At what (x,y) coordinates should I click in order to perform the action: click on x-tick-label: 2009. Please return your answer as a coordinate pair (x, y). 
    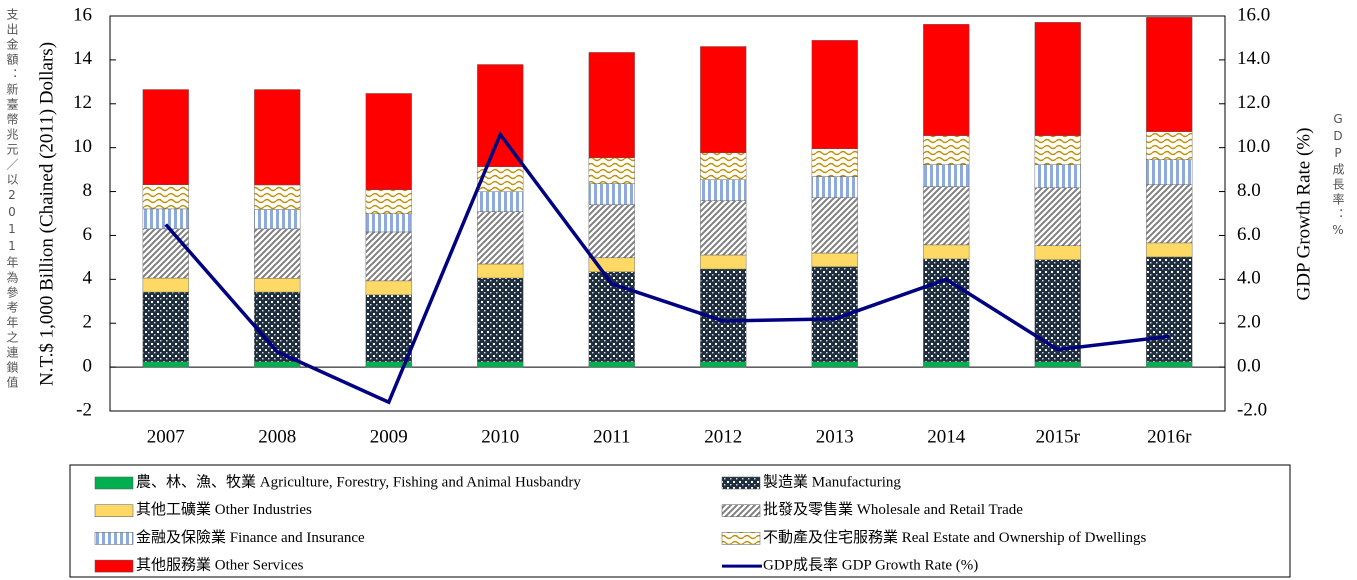
    Looking at the image, I should click on (389, 436).